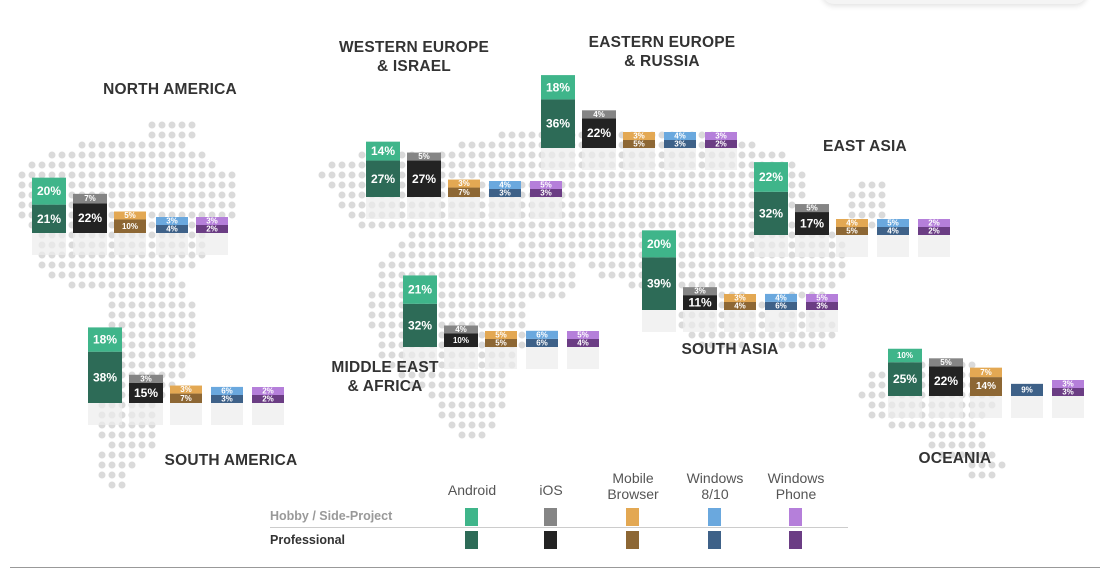 The width and height of the screenshot is (1110, 572). What do you see at coordinates (822, 298) in the screenshot?
I see `bar-label-hobby: 5%` at bounding box center [822, 298].